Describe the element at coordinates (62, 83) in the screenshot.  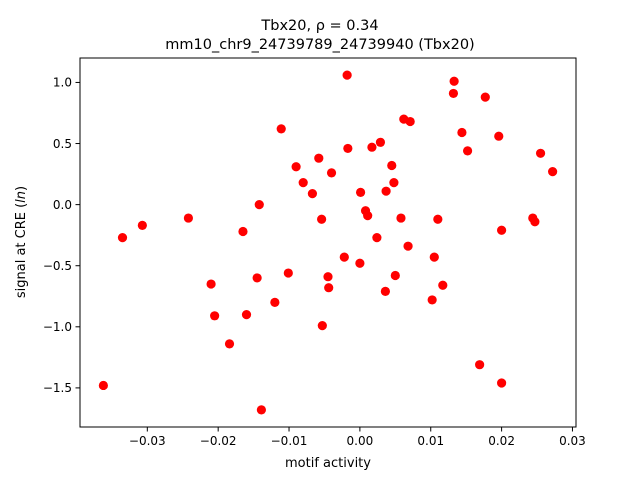
I see `y-tick-label: 1.0` at that location.